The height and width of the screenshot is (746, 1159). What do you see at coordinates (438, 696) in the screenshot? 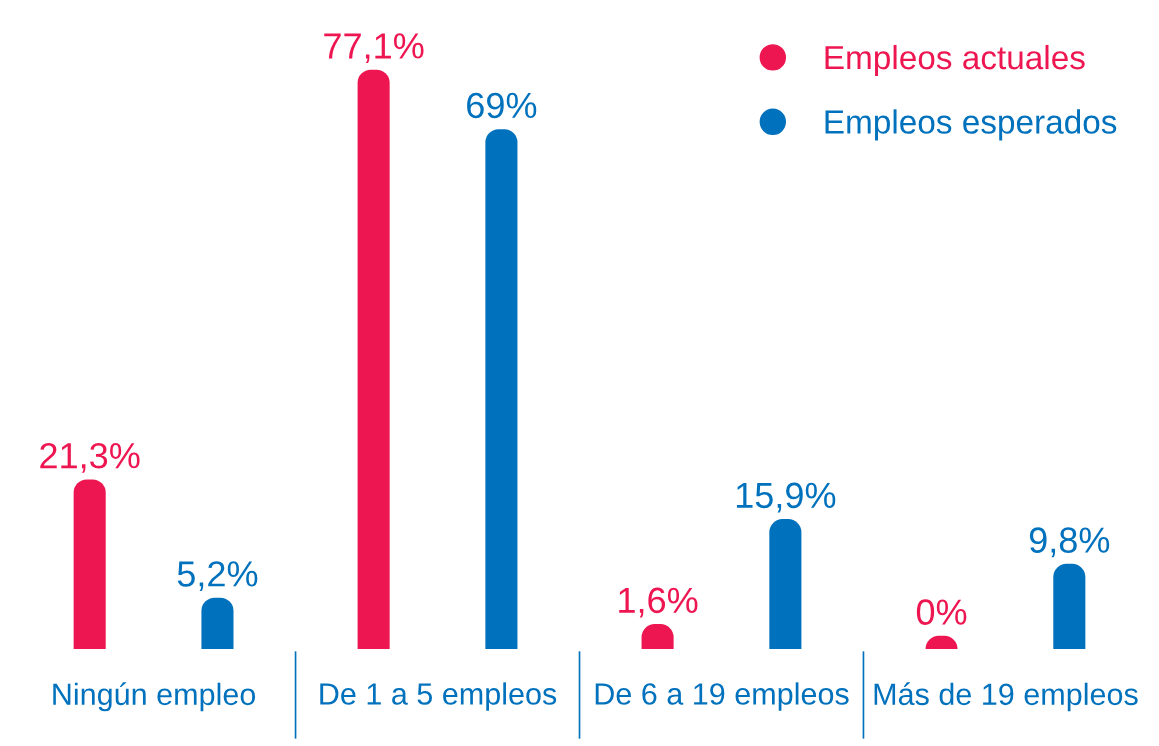
I see `x-tick-label: De 1 a 5 empleos` at bounding box center [438, 696].